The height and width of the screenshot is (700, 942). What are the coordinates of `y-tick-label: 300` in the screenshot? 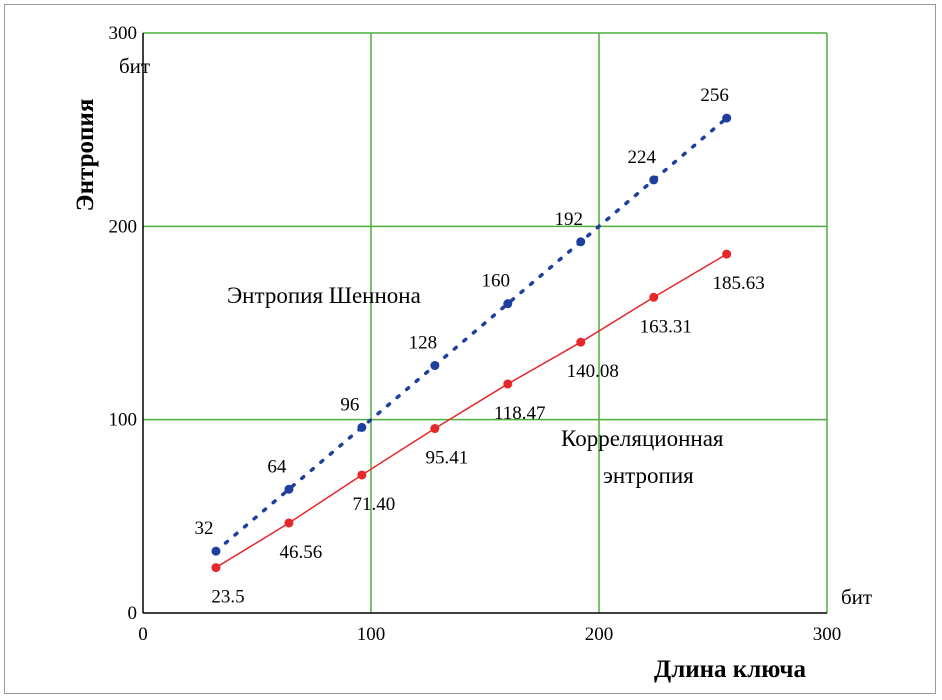 It's located at (123, 33).